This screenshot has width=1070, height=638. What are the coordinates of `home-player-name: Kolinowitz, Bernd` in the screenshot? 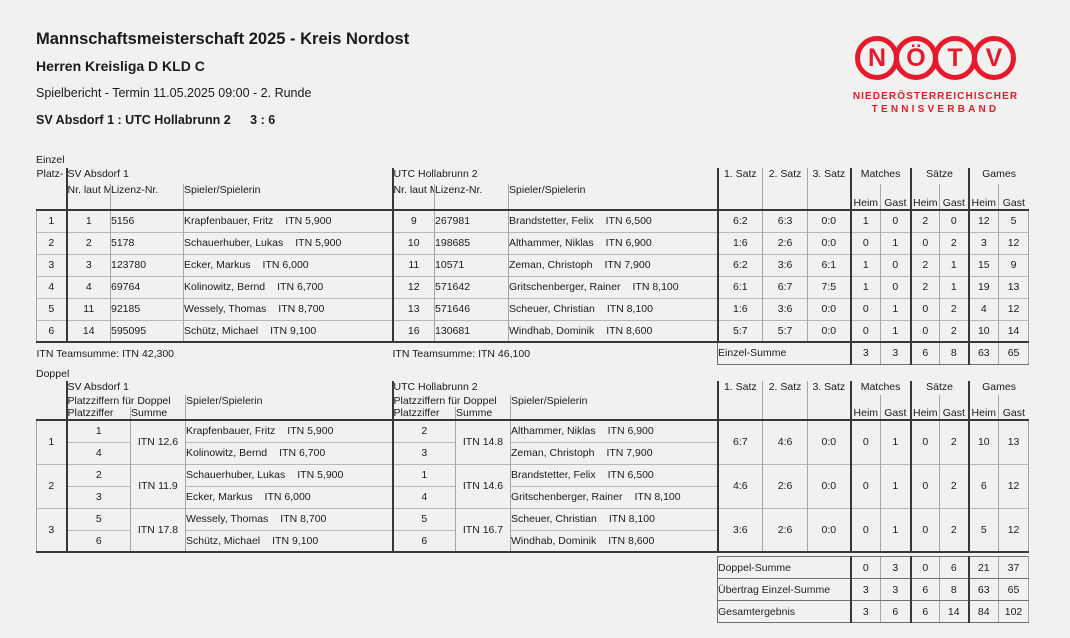 It's located at (225, 287).